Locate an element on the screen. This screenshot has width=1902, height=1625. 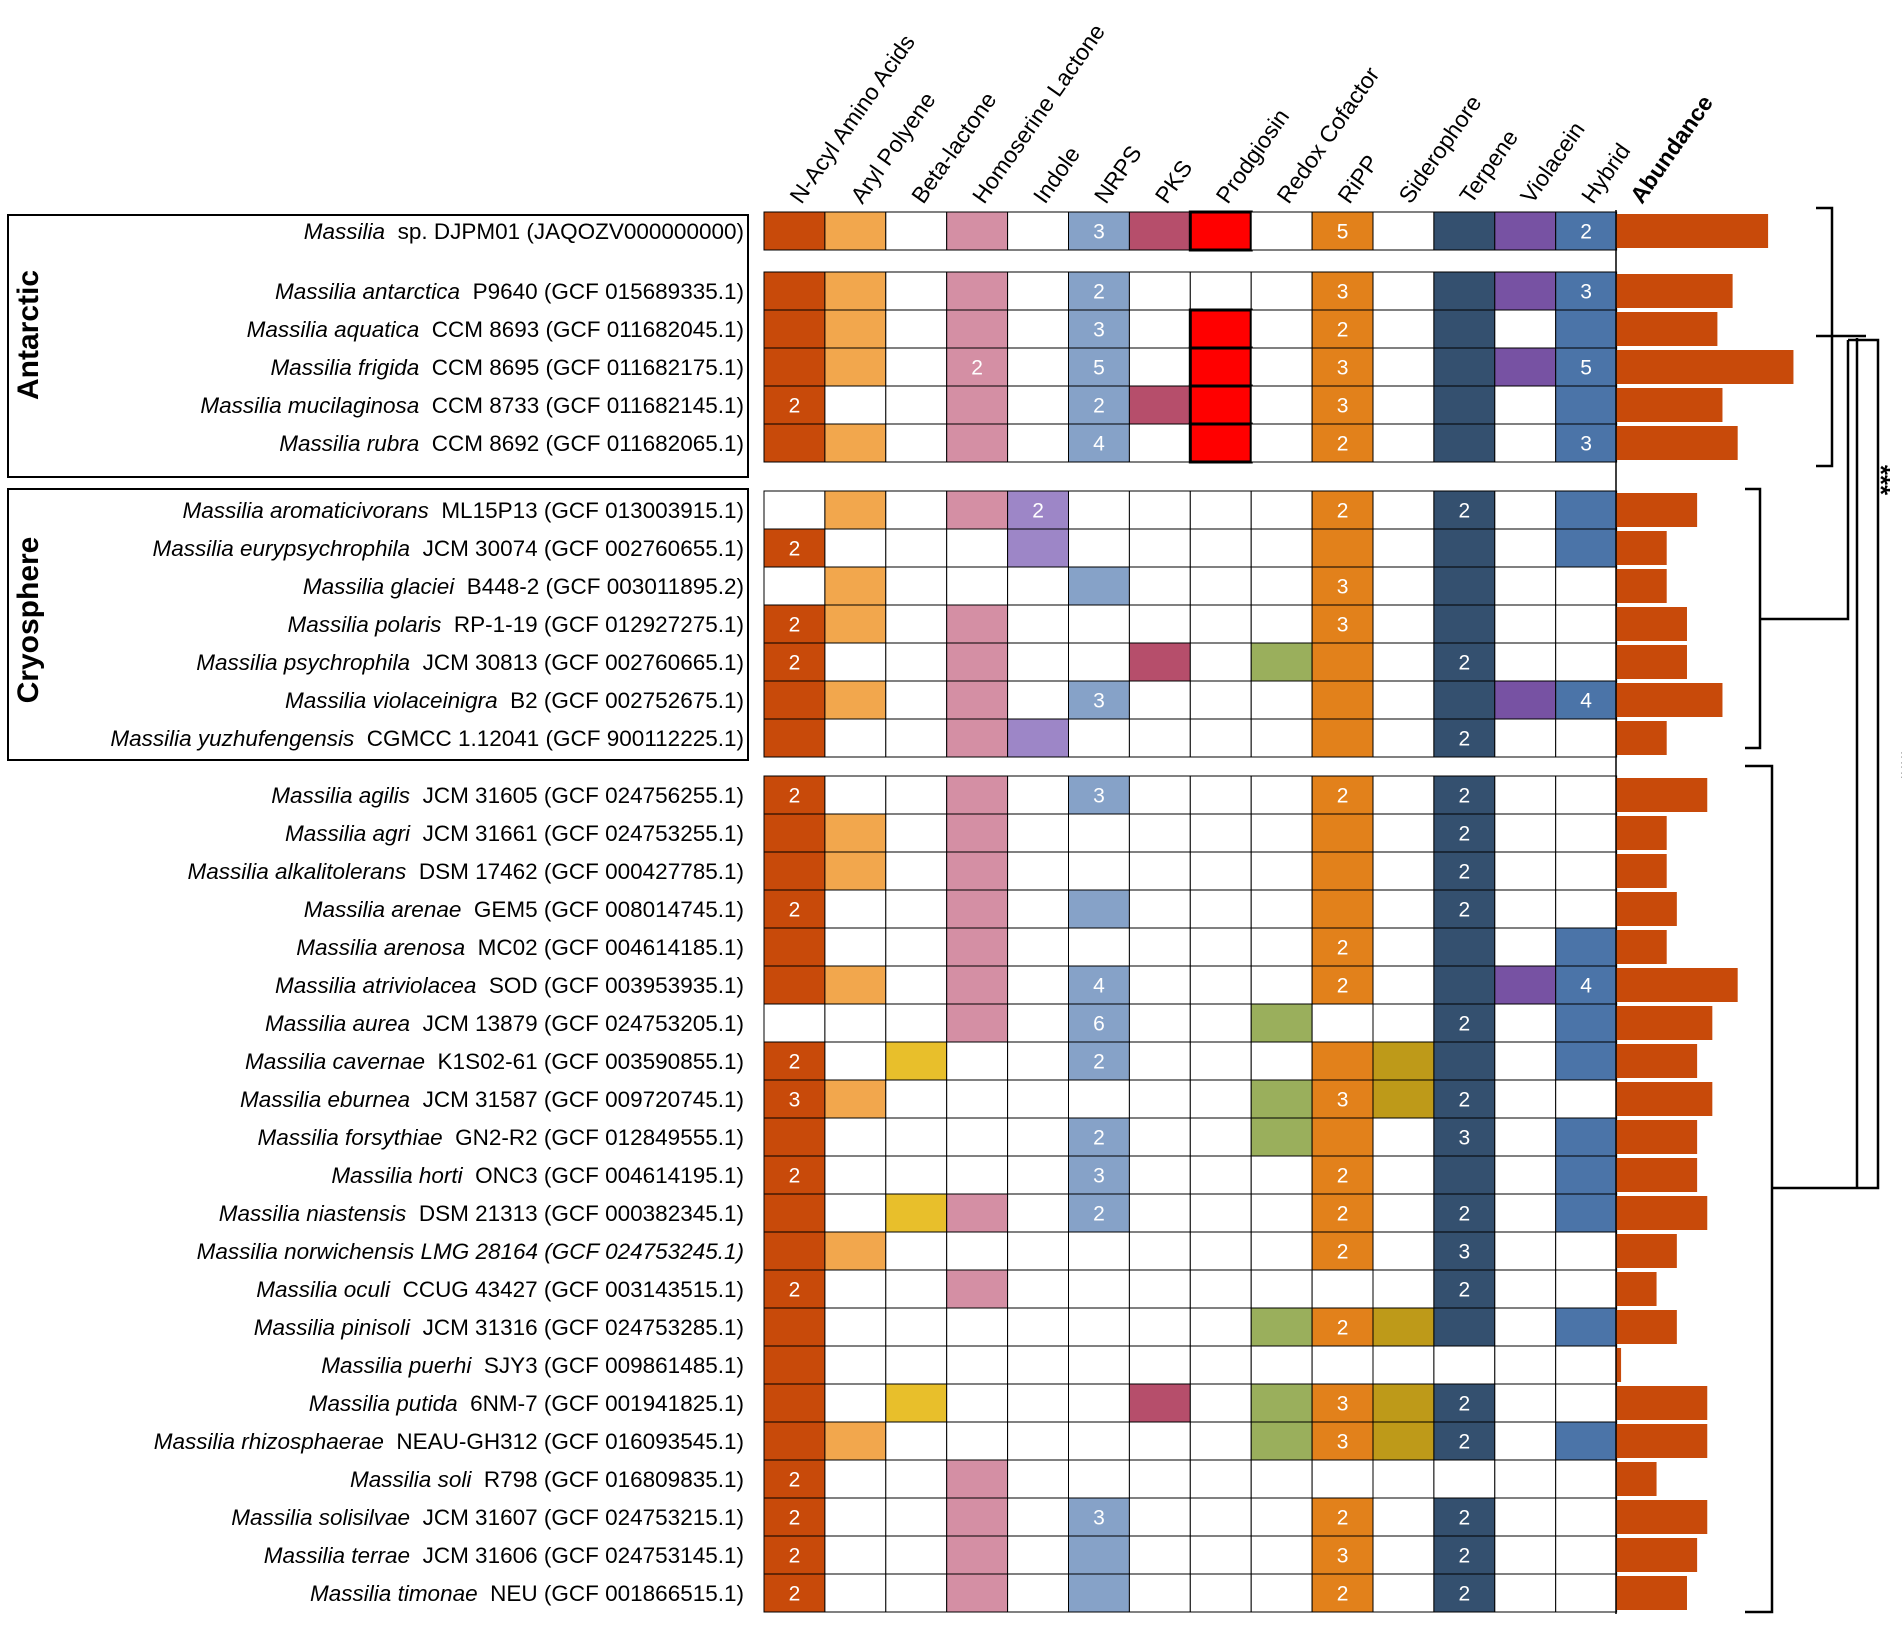
strain-accession: CGMCC 1.12041 (GCF 900112225.1) is located at coordinates (549, 738).